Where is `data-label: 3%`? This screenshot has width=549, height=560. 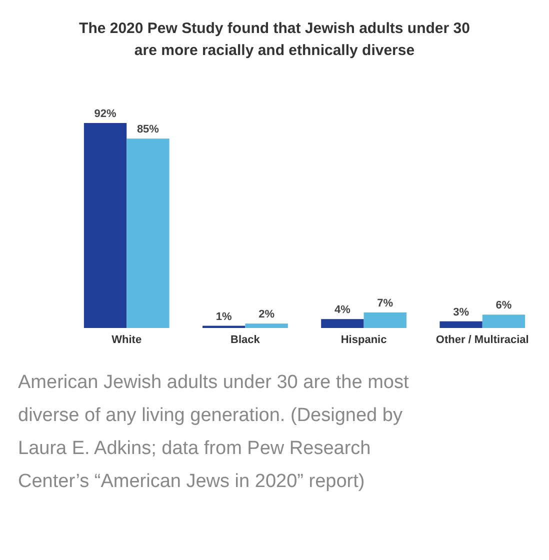 data-label: 3% is located at coordinates (461, 312).